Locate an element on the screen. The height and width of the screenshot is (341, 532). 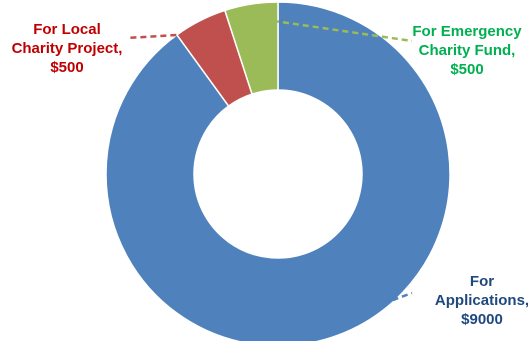
label-applications-line-1: For is located at coordinates (482, 281).